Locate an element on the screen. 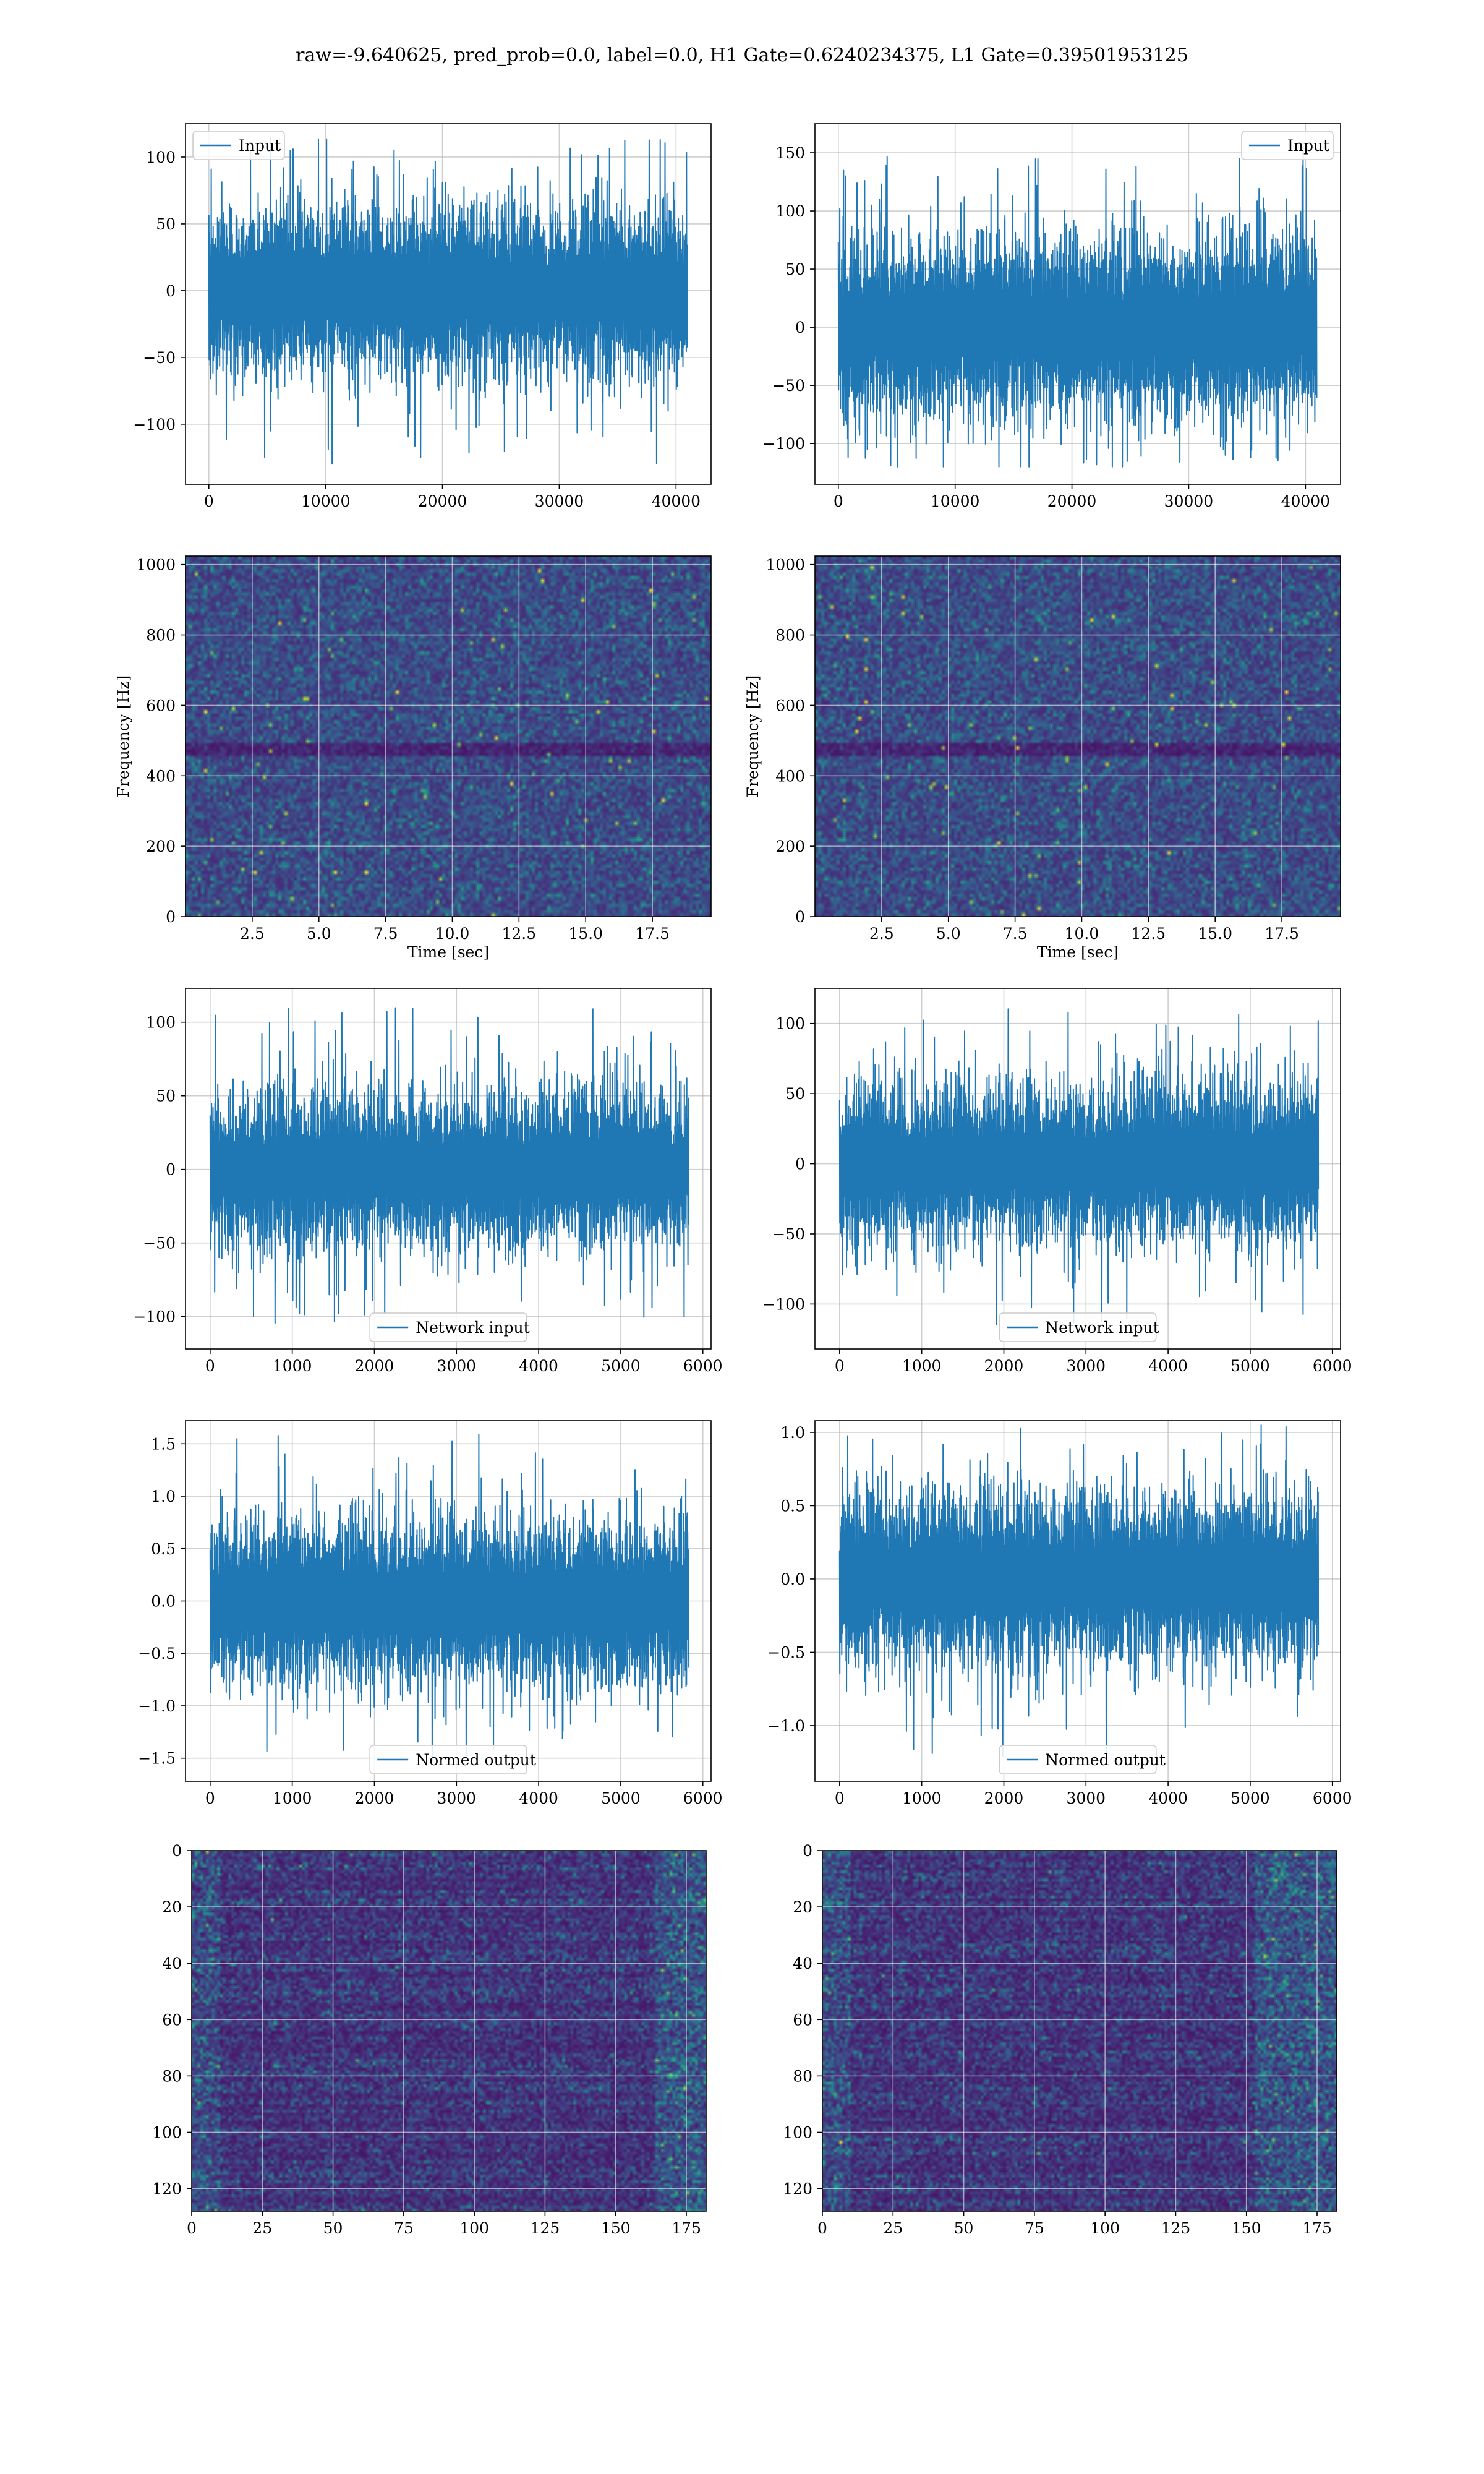 The height and width of the screenshot is (2474, 1484). legend-label: Network input is located at coordinates (472, 1328).